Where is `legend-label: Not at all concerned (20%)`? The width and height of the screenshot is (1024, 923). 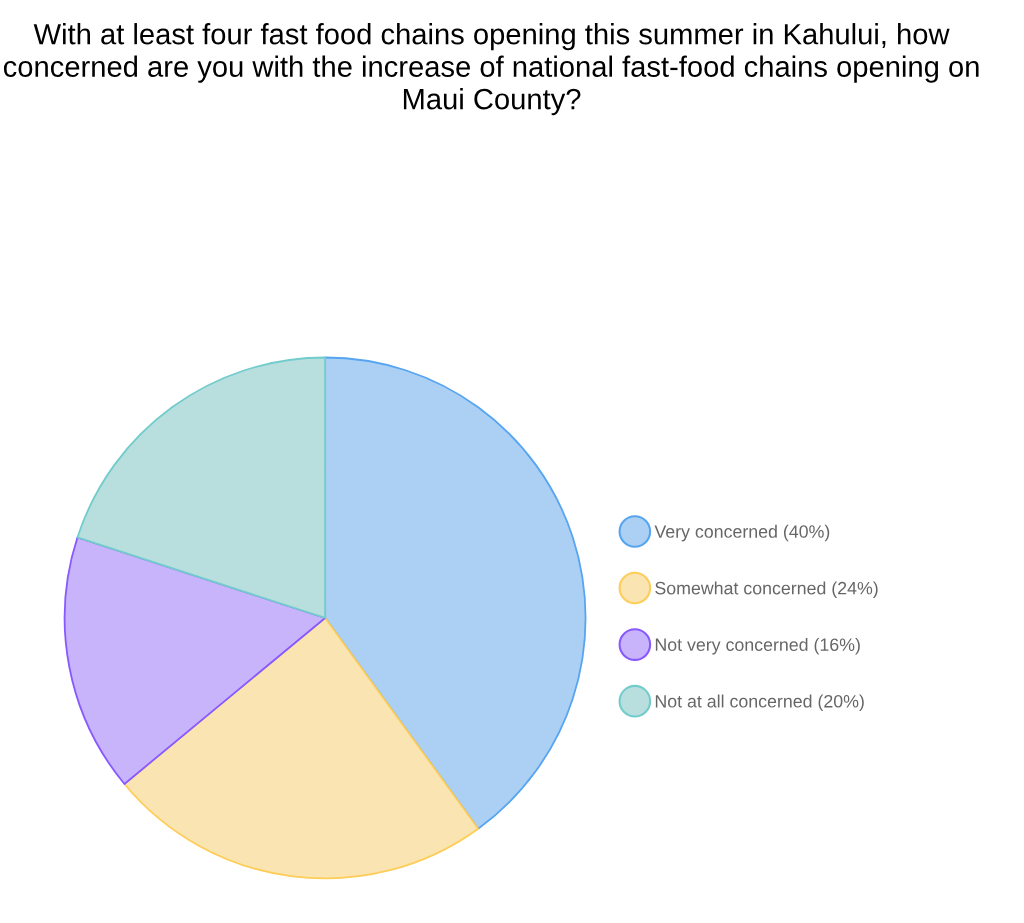
legend-label: Not at all concerned (20%) is located at coordinates (759, 703).